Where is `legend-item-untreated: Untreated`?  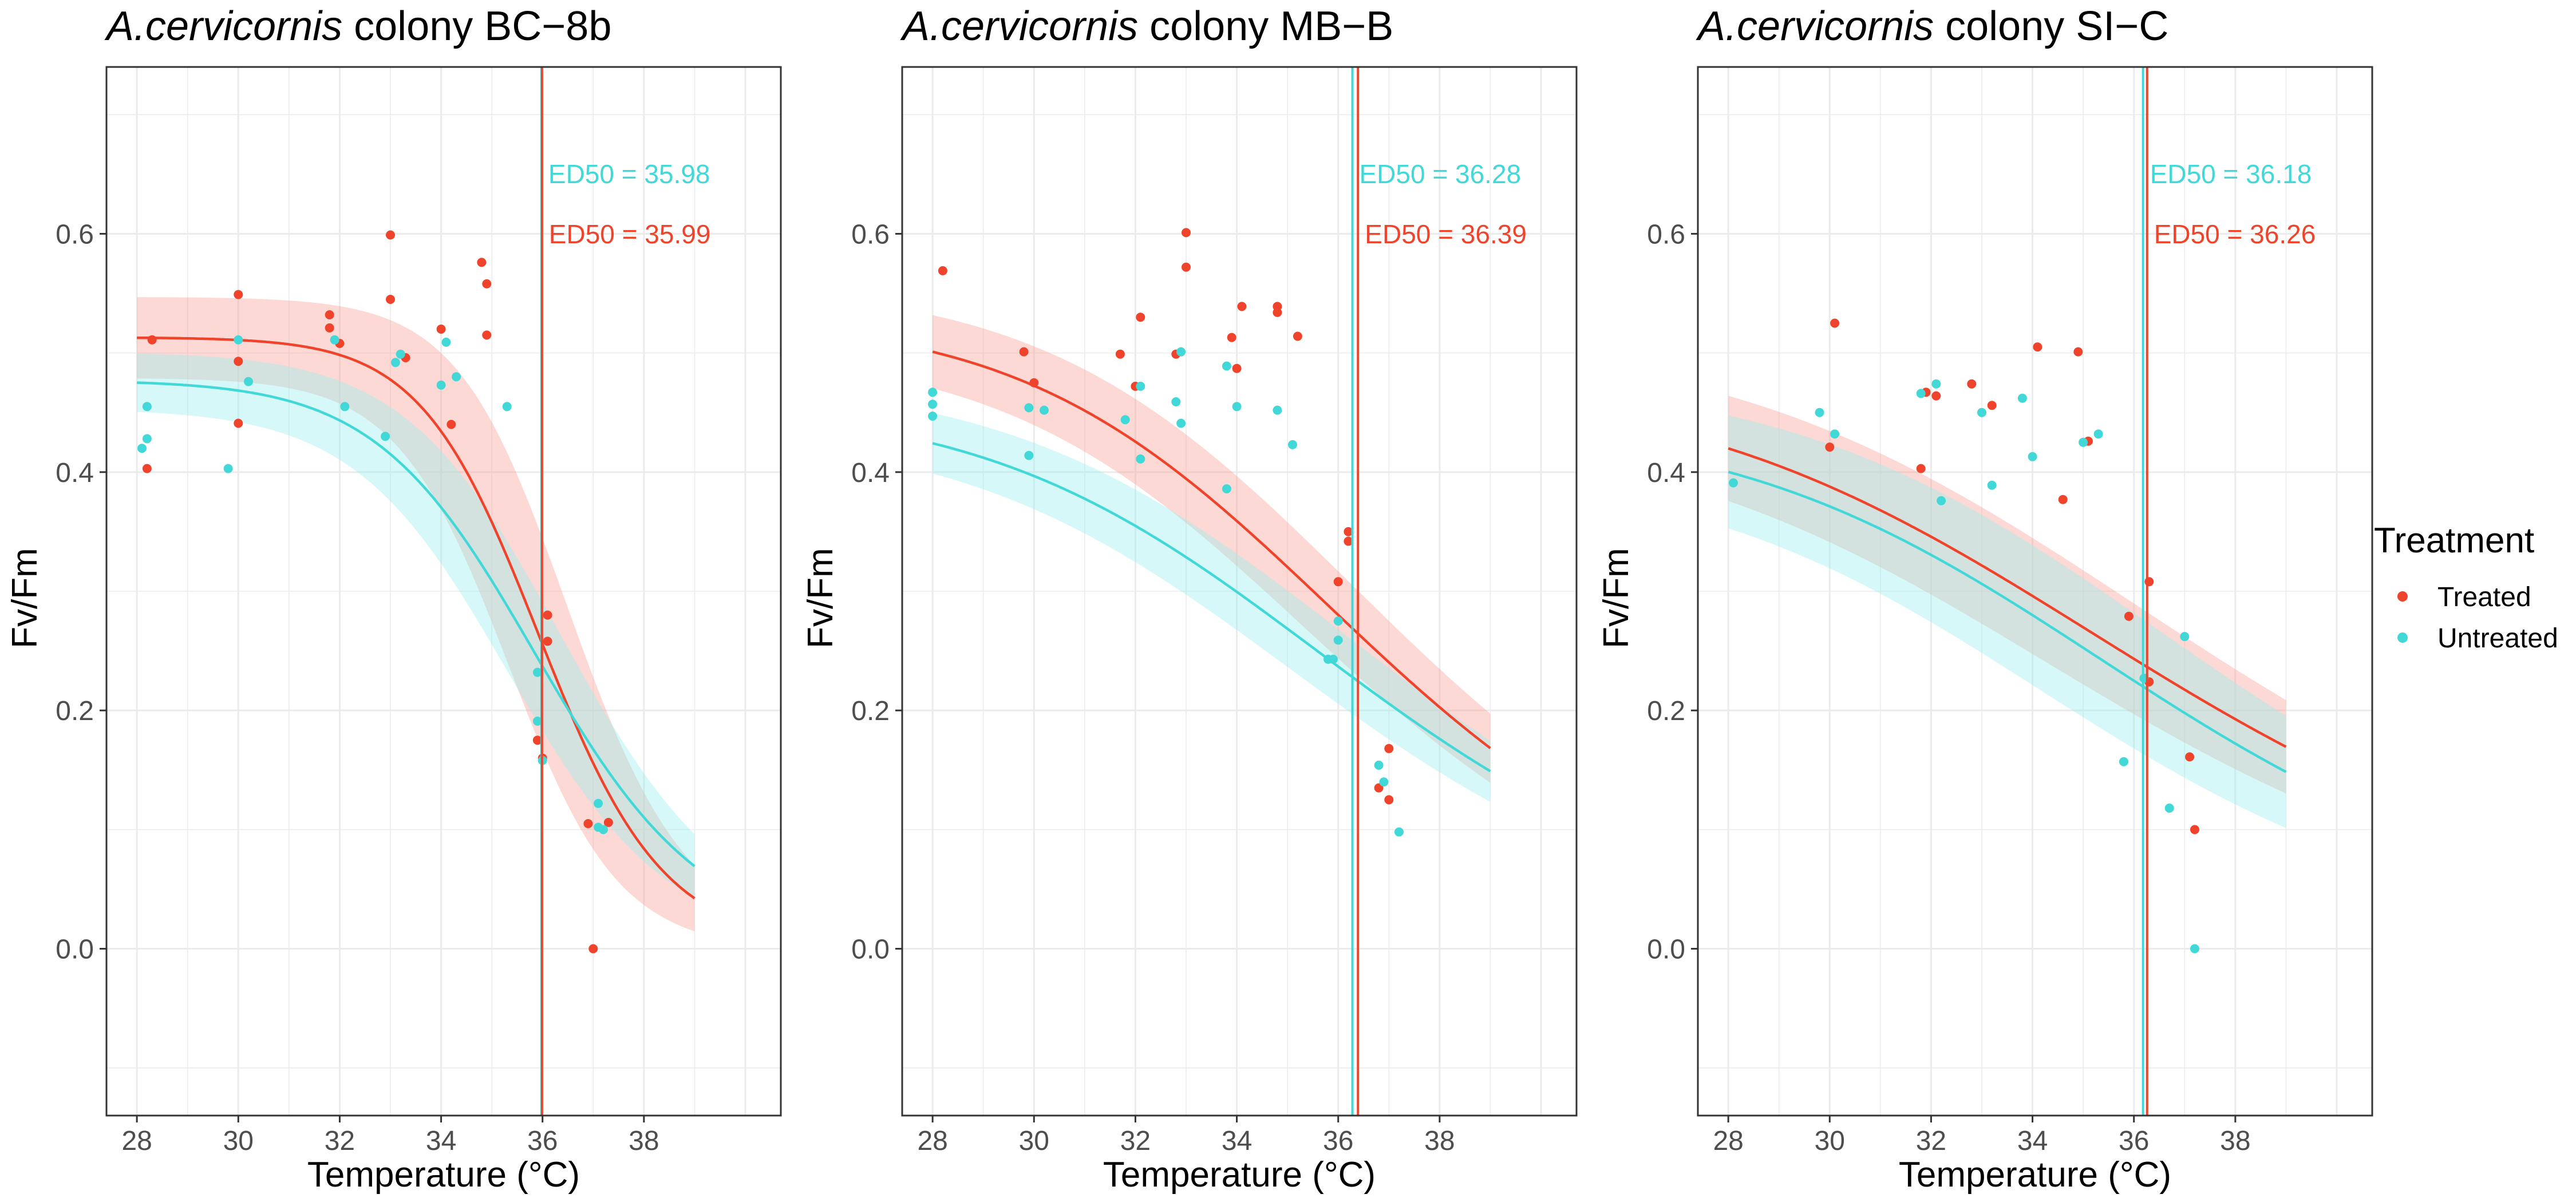 legend-item-untreated: Untreated is located at coordinates (2477, 639).